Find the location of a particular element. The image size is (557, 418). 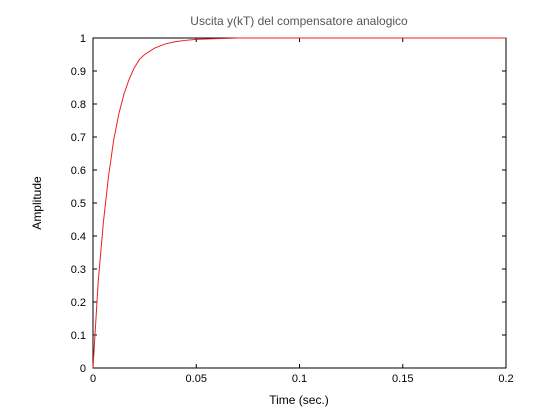

chart-title: Uscita y(kT) del compensatore analogico is located at coordinates (299, 21).